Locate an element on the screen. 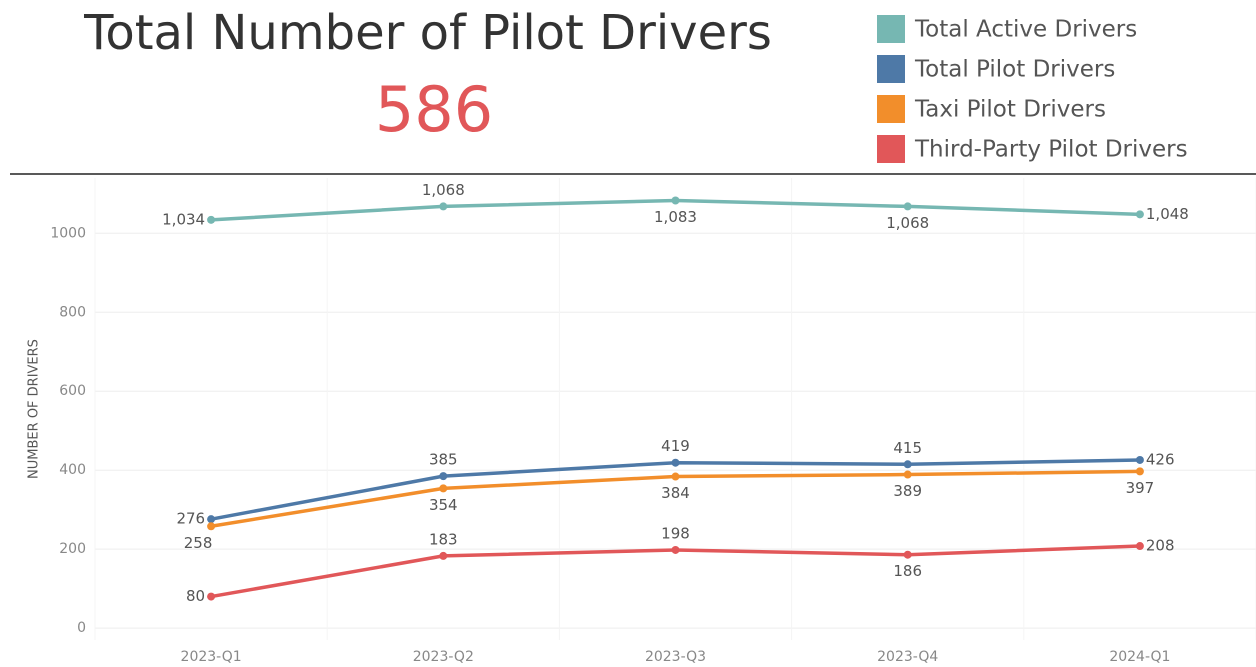 The width and height of the screenshot is (1256, 667). data-label: 397 is located at coordinates (1140, 488).